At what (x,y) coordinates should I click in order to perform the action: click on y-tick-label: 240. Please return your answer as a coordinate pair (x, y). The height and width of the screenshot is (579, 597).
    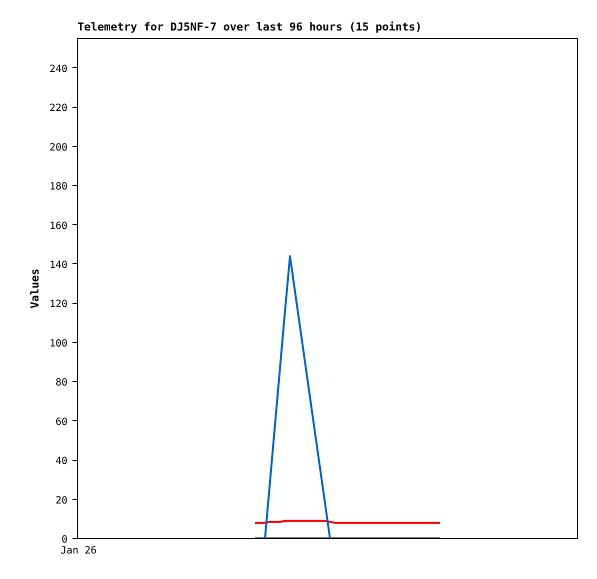
    Looking at the image, I should click on (58, 69).